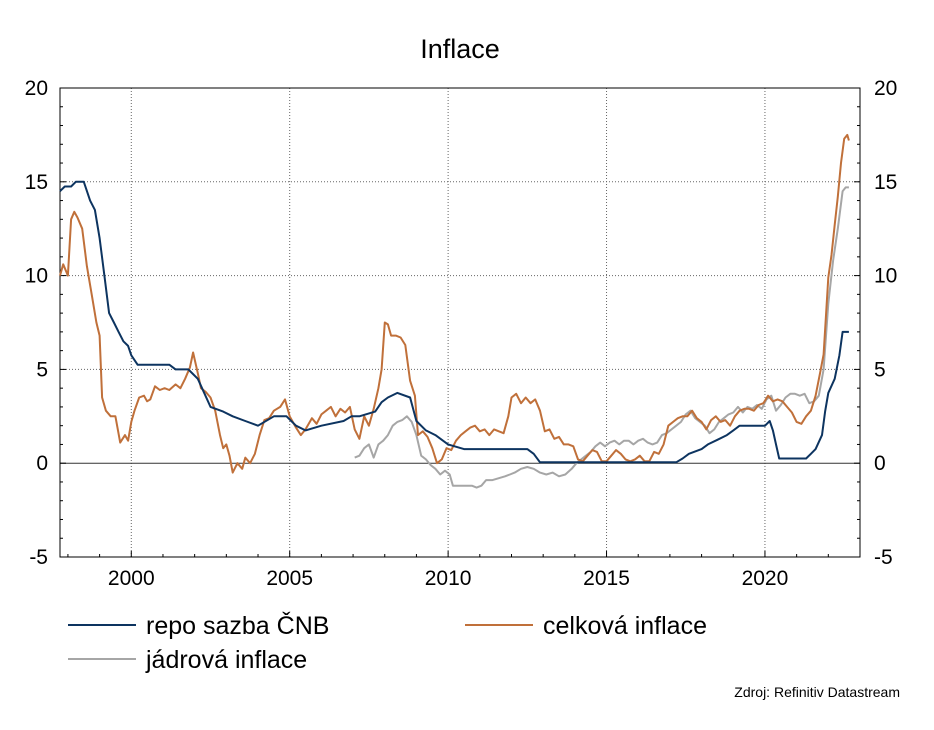 This screenshot has width=934, height=730. I want to click on legend-label-3: jádrová inflace, so click(226, 660).